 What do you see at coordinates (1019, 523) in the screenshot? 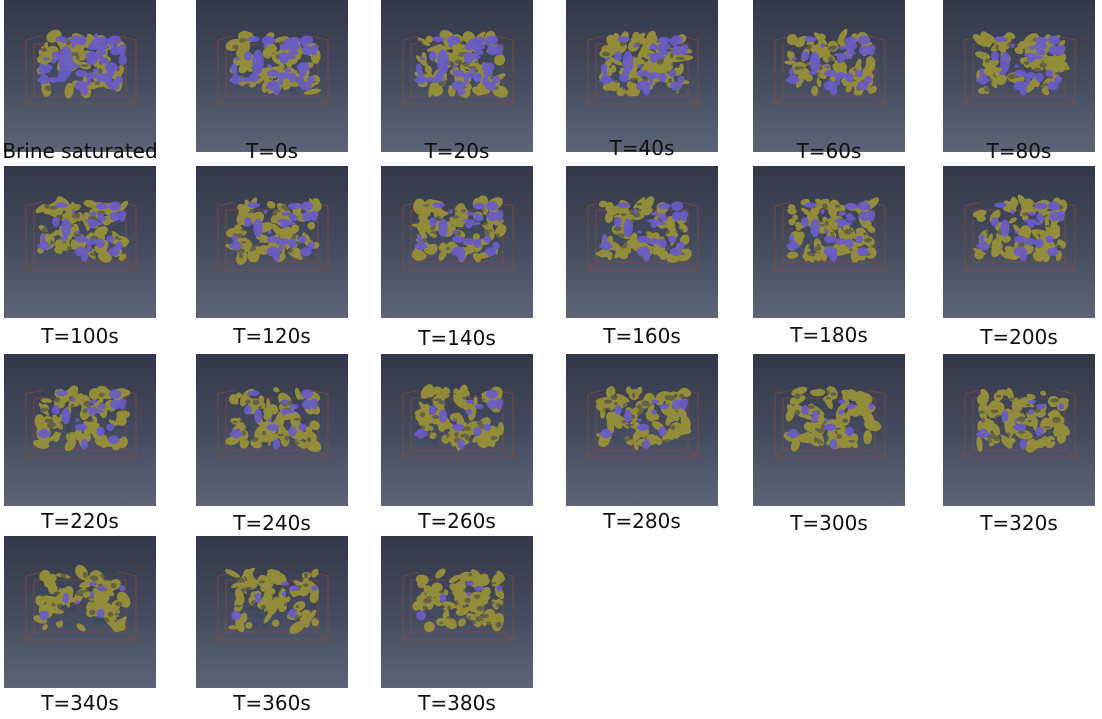
I see `frame-caption: T=320s` at bounding box center [1019, 523].